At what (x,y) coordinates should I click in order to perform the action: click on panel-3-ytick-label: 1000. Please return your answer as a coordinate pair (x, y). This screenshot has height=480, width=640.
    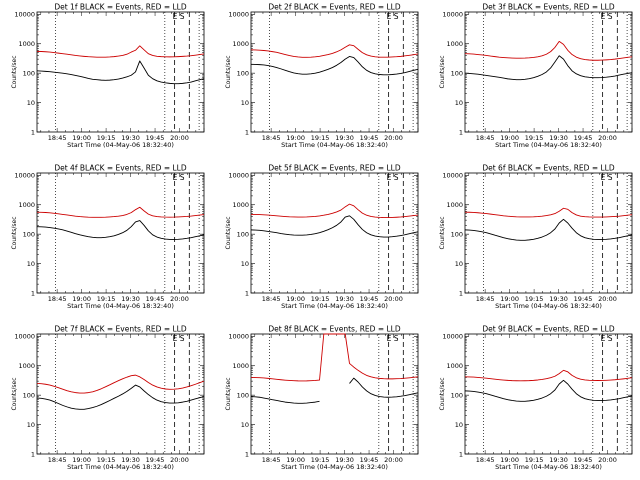
    Looking at the image, I should click on (454, 44).